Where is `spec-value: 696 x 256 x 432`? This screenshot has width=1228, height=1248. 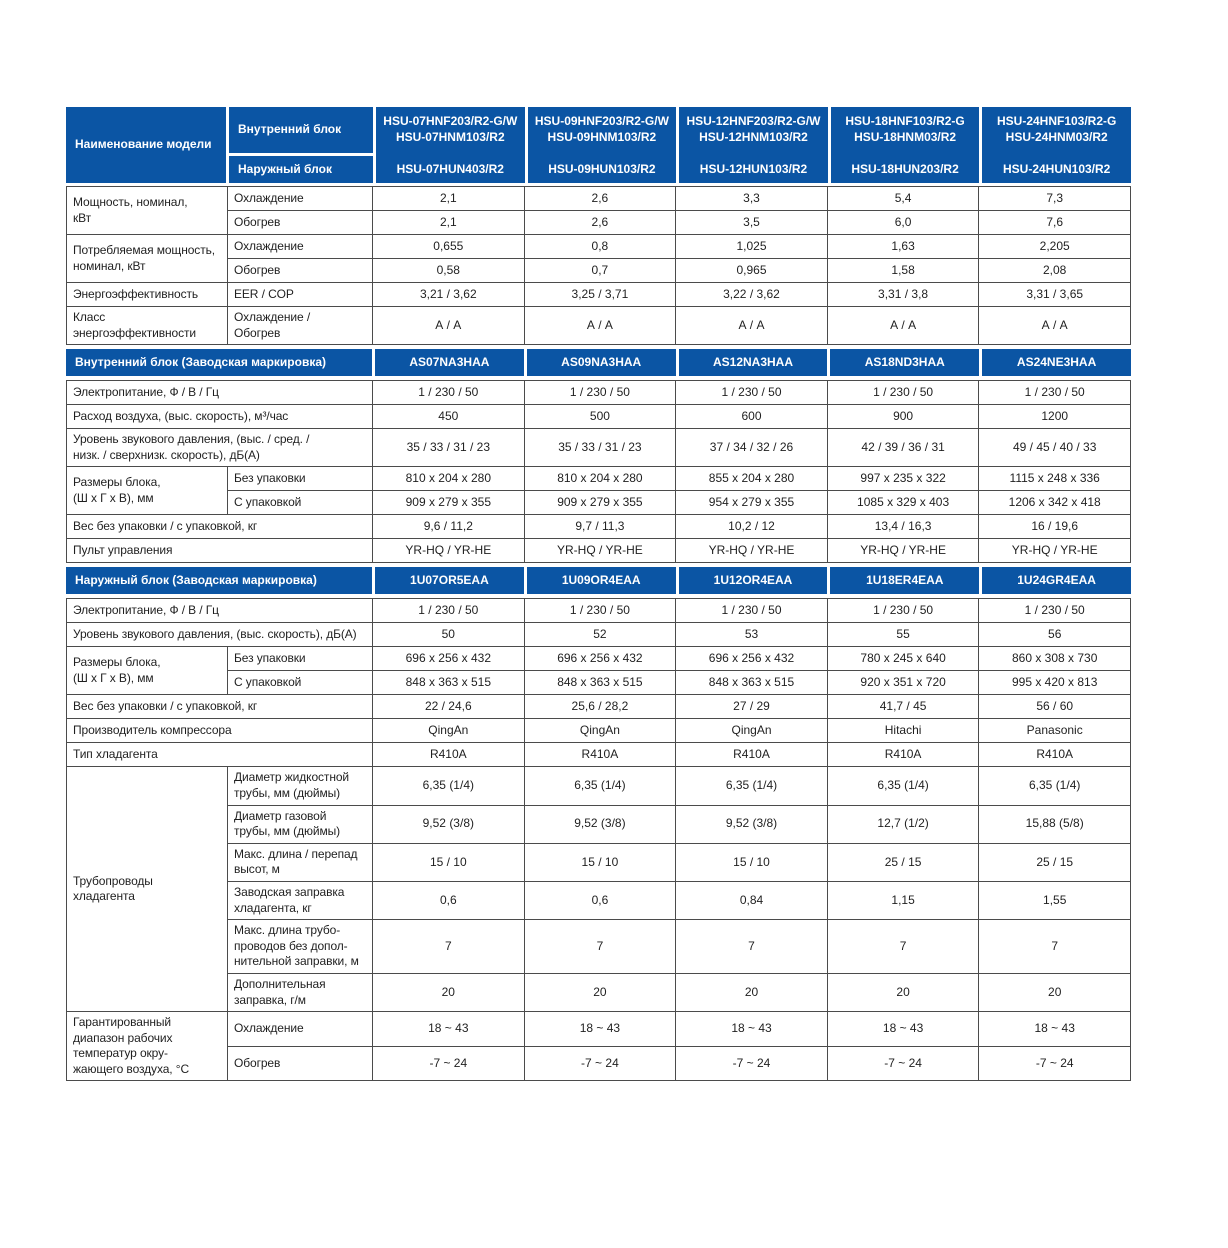
spec-value: 696 x 256 x 432 is located at coordinates (448, 659).